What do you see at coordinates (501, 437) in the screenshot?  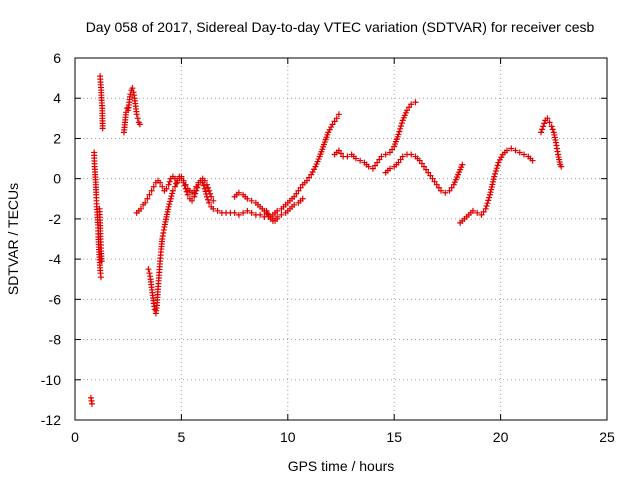 I see `x-tick-label: 20` at bounding box center [501, 437].